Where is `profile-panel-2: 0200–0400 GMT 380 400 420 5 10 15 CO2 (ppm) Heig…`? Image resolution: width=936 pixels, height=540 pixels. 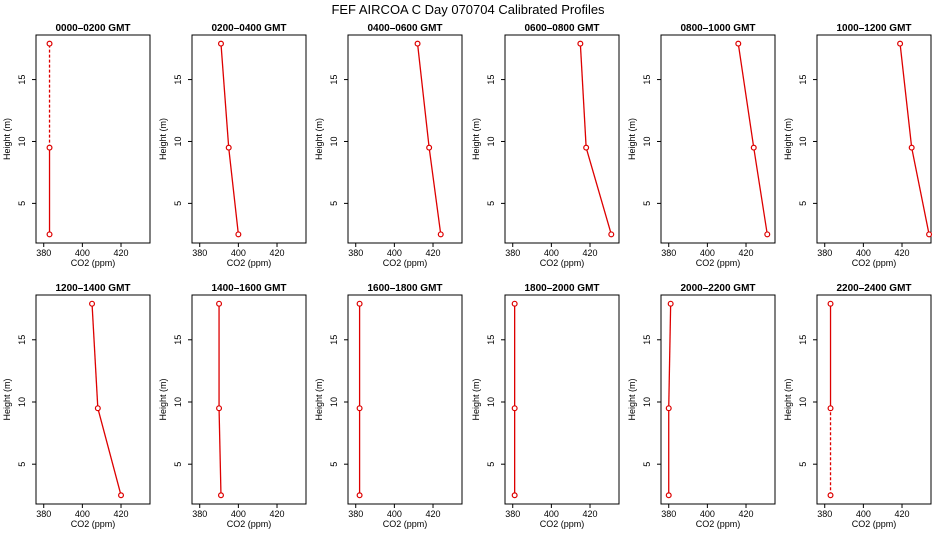 profile-panel-2: 0200–0400 GMT 380 400 420 5 10 15 CO2 (ppm) Heig… is located at coordinates (232, 145).